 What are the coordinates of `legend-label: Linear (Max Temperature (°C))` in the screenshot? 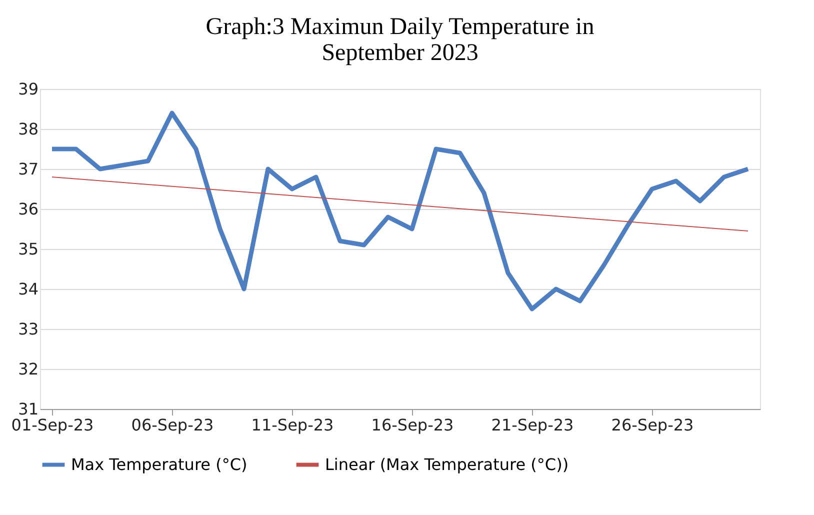 It's located at (447, 464).